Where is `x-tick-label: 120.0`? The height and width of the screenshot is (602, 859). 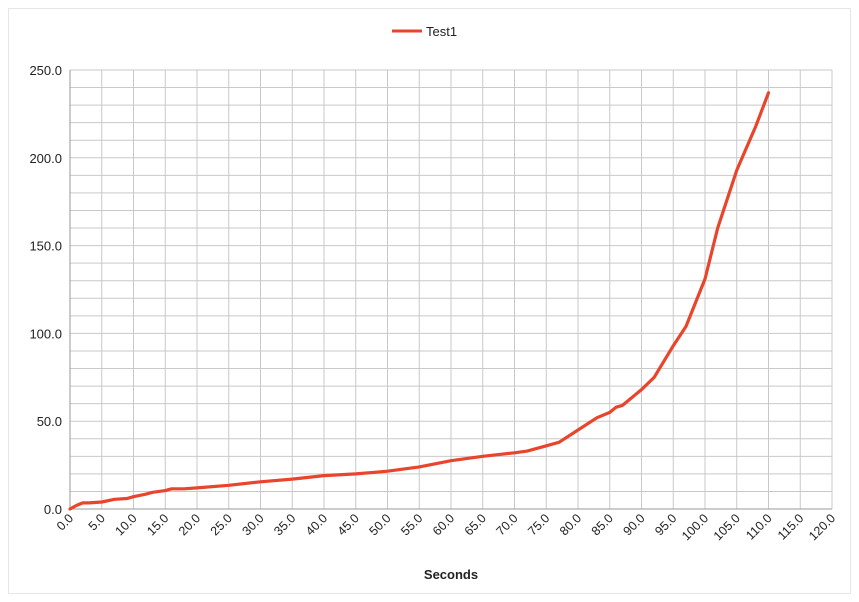
x-tick-label: 120.0 is located at coordinates (822, 527).